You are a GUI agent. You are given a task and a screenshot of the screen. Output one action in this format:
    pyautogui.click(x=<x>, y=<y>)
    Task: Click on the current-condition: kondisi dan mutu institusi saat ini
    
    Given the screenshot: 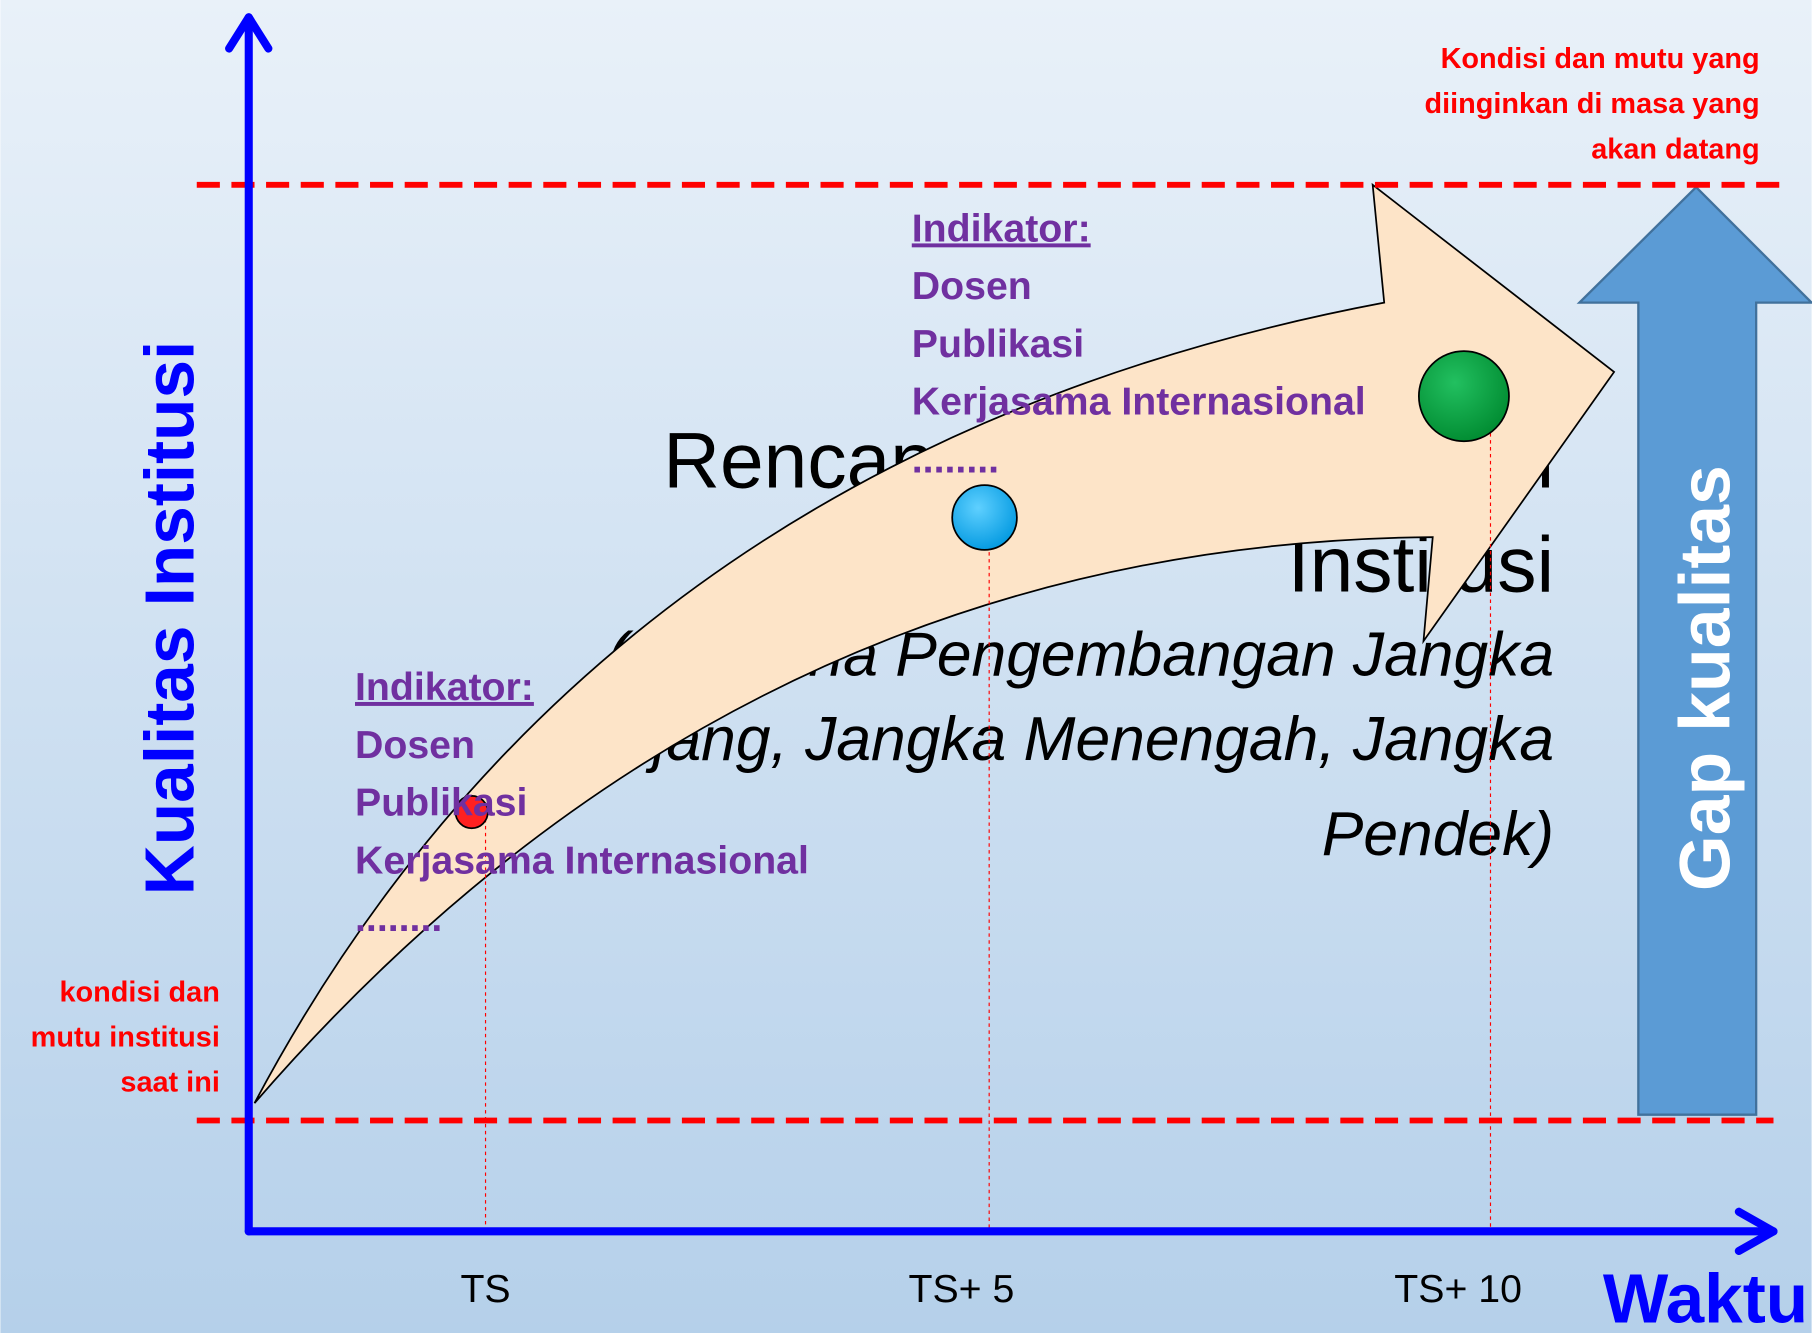 What is the action you would take?
    pyautogui.click(x=125, y=1037)
    